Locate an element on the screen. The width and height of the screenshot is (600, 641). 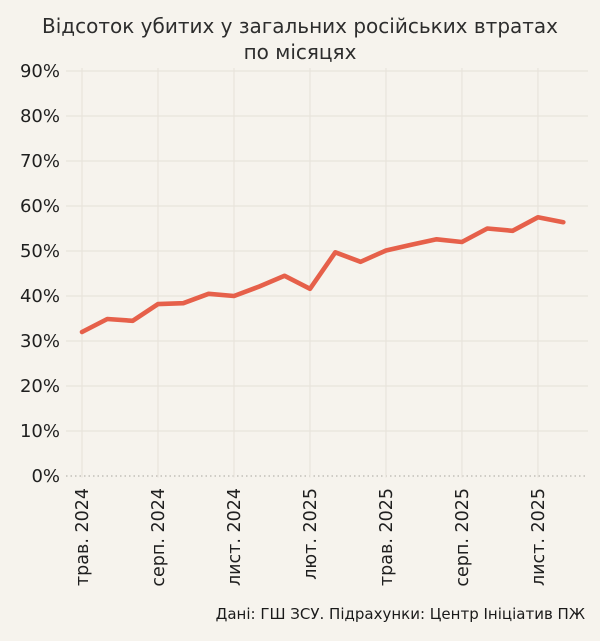
y-tick-label: 80% is located at coordinates (40, 116).